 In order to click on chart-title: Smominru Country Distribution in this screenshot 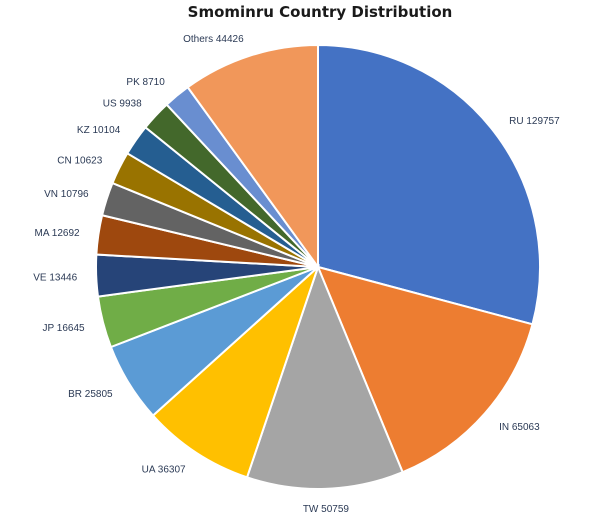, I will do `click(320, 12)`.